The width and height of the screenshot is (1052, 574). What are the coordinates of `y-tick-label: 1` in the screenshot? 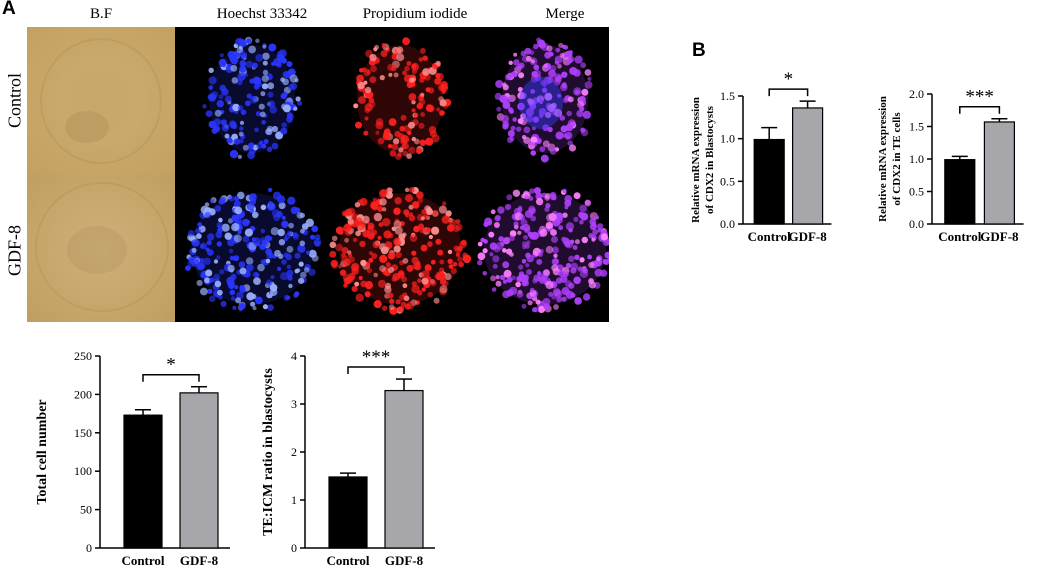 It's located at (294, 500).